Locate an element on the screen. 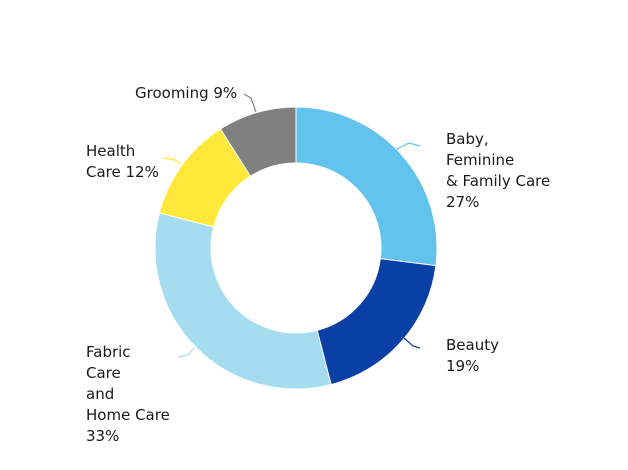  slice-fabric-care-and-home-care is located at coordinates (243, 301).